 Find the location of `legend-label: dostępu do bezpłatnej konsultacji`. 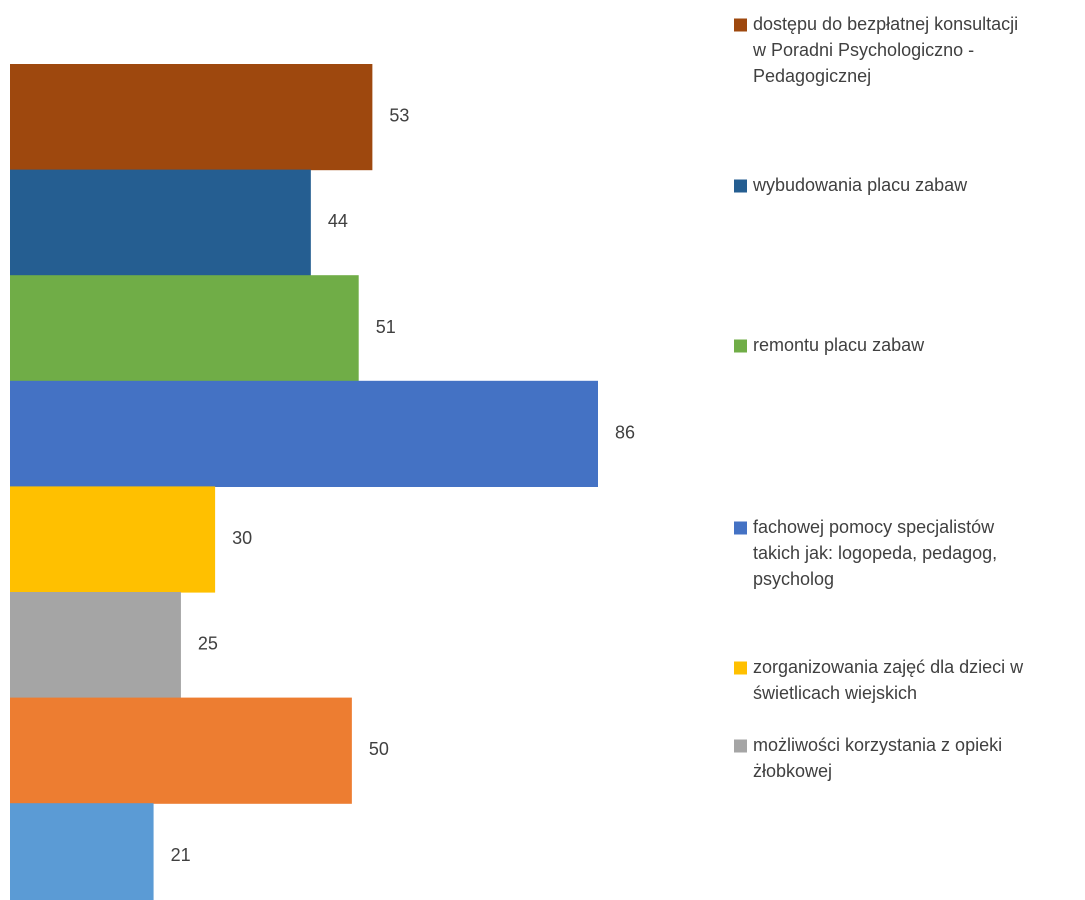

legend-label: dostępu do bezpłatnej konsultacji is located at coordinates (885, 24).